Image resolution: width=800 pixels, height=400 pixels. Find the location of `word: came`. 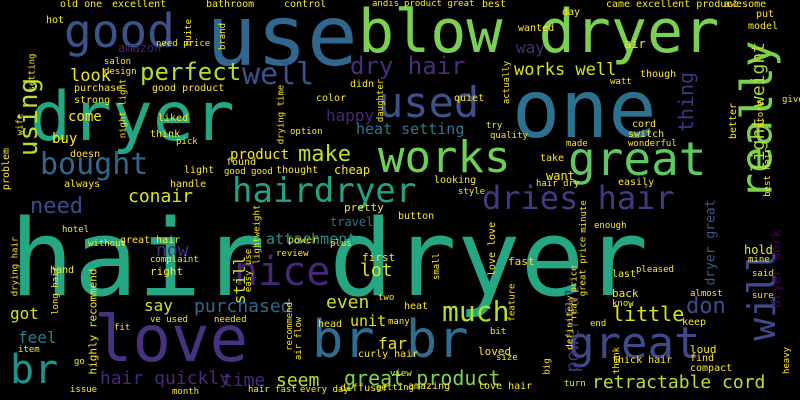

word: came is located at coordinates (618, 5).